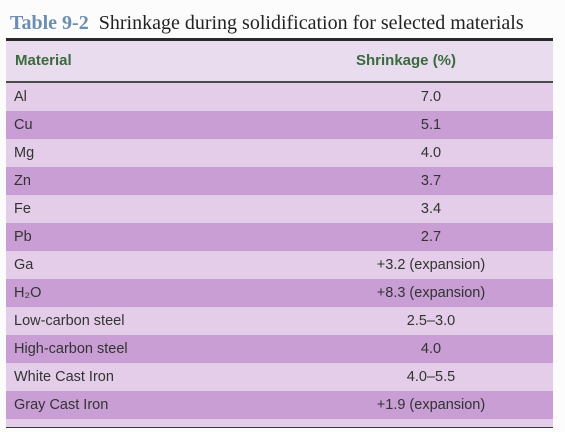  Describe the element at coordinates (431, 405) in the screenshot. I see `shrinkage-cell: +1.9 (expansion)` at that location.